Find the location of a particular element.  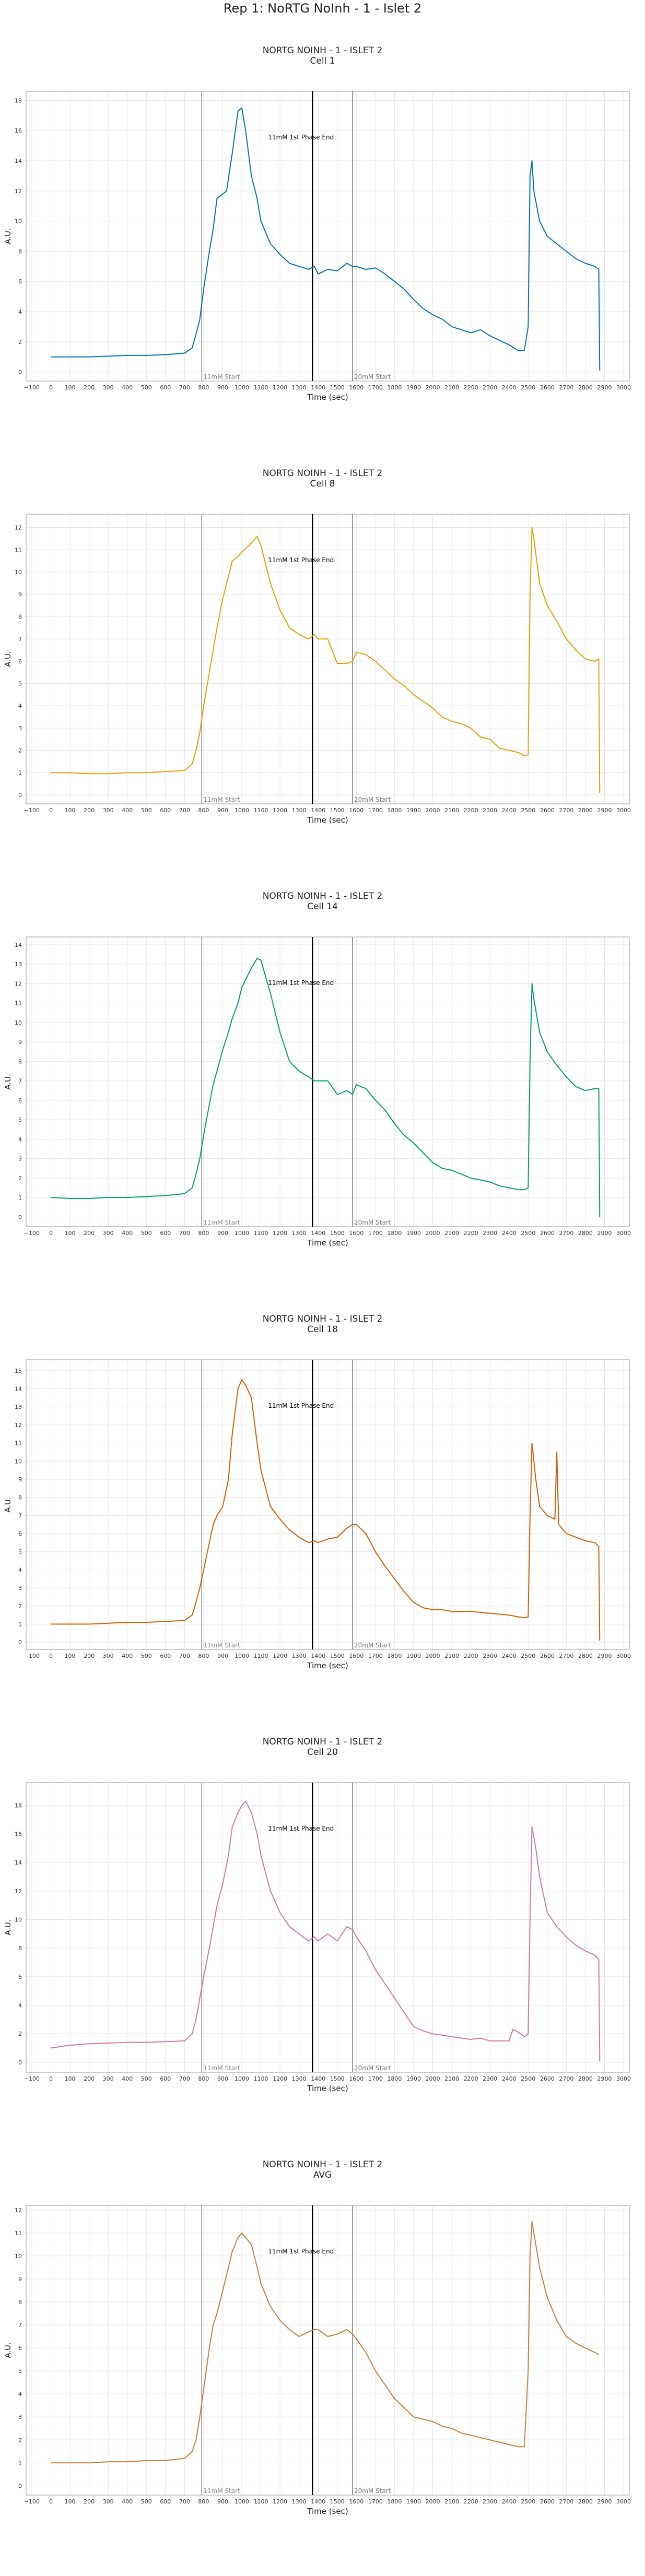

x-tick-label: 1800 is located at coordinates (395, 1656).